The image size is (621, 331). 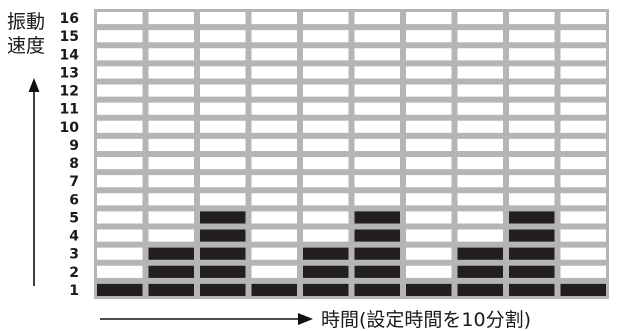 I want to click on y-tick-label-3: 3, so click(x=74, y=255).